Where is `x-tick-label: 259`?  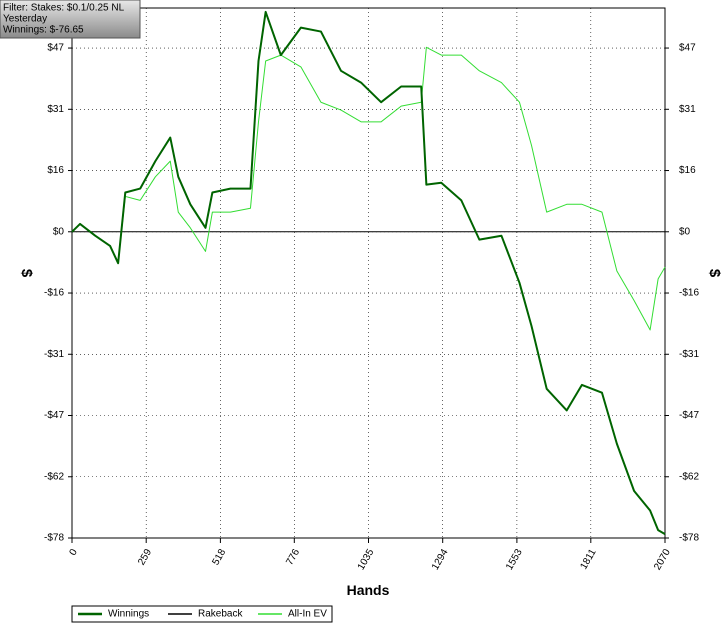 x-tick-label: 259 is located at coordinates (145, 557).